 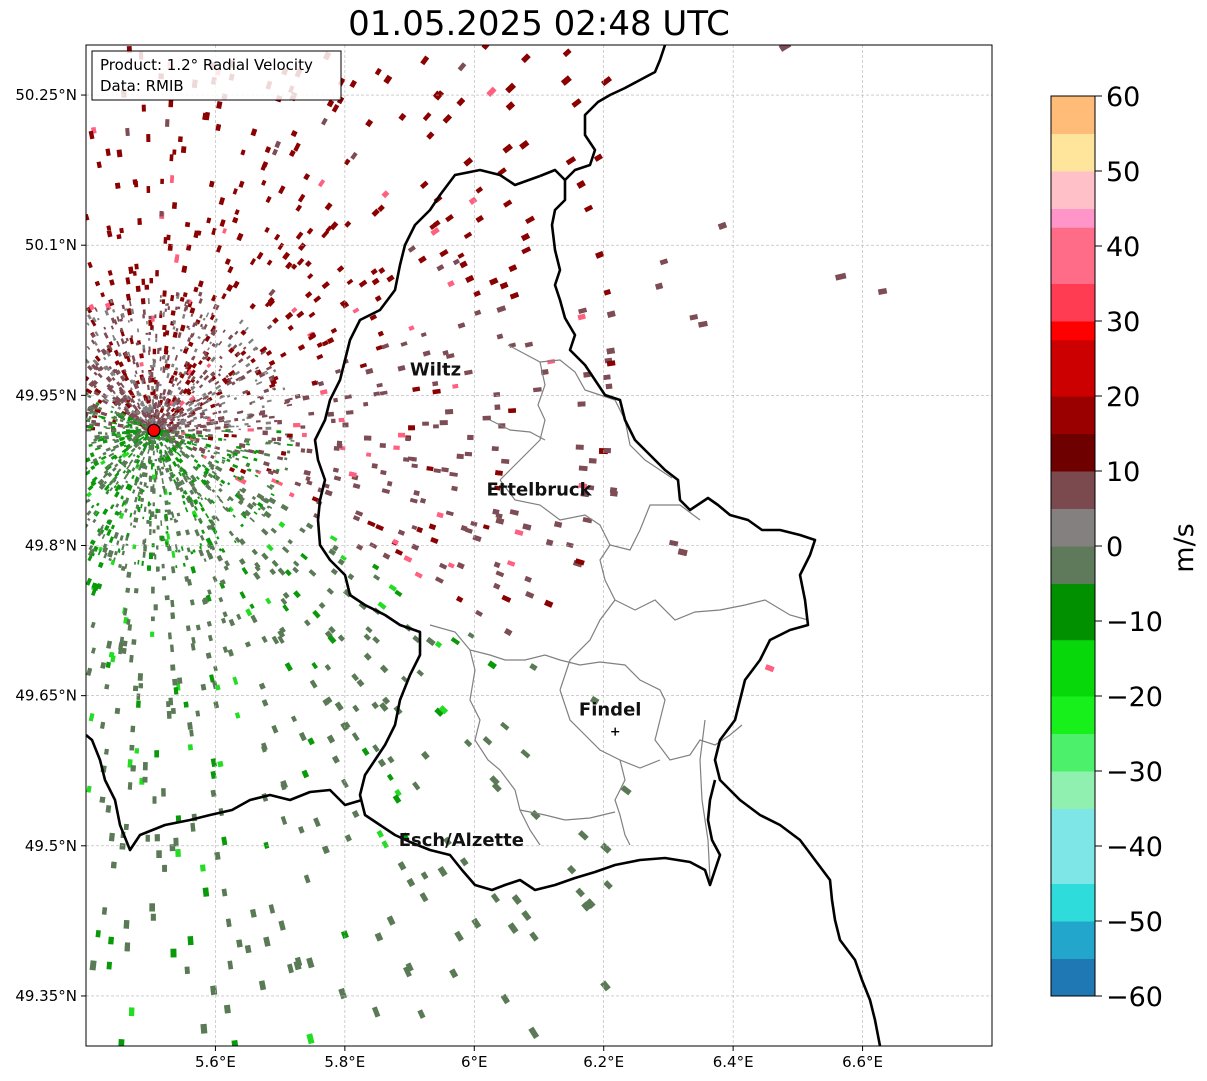 I want to click on city-label: Ettelbruck, so click(x=539, y=489).